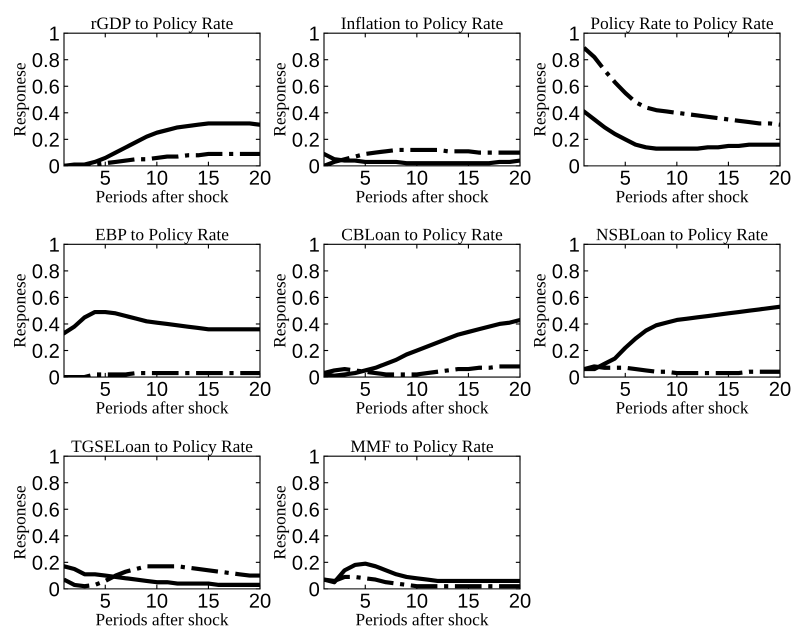 This screenshot has width=800, height=638. Describe the element at coordinates (162, 24) in the screenshot. I see `chart-title: rGDP to Policy Rate` at that location.